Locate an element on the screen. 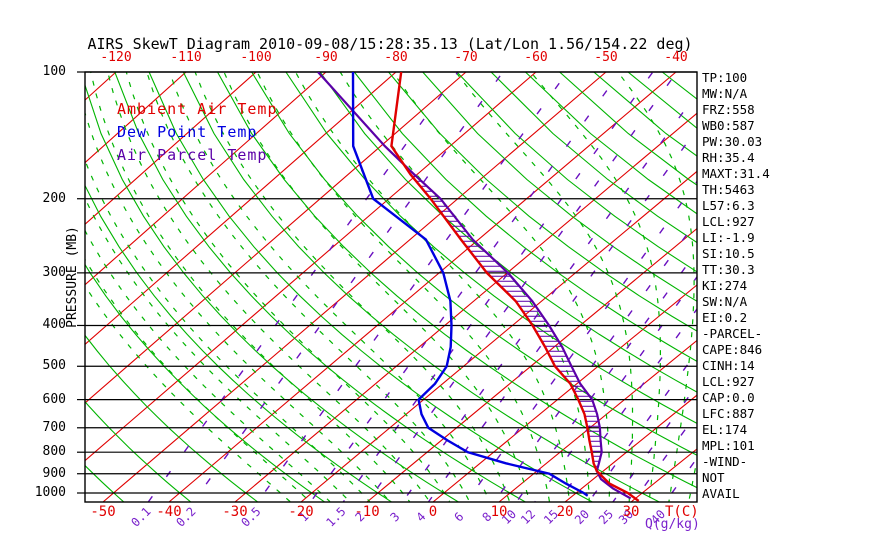  stat-line: MAXT:31.4 is located at coordinates (736, 173).